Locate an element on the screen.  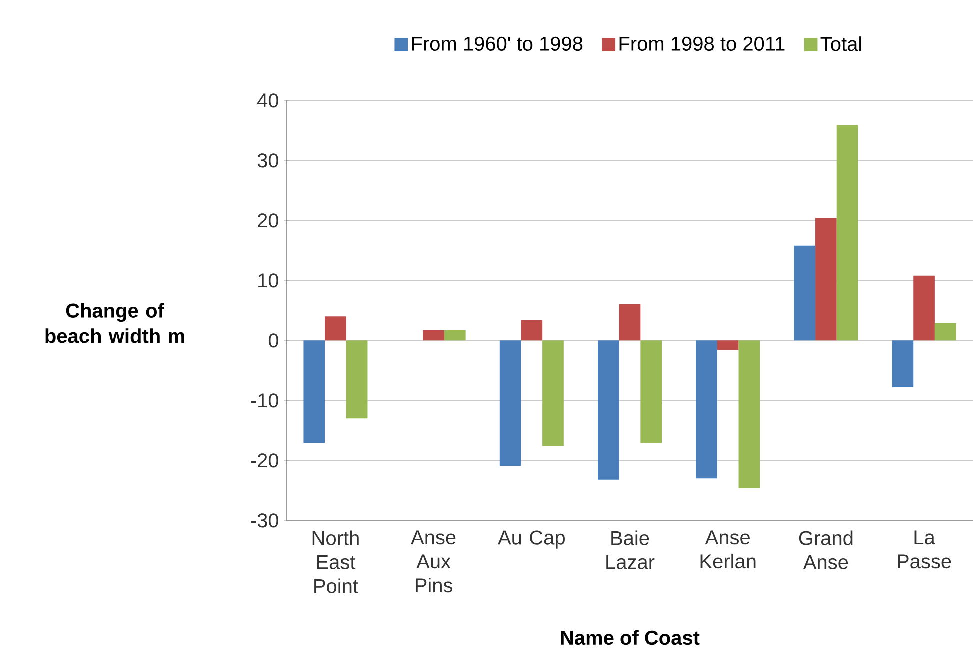
x-tick-label: Anse Aux Pins is located at coordinates (433, 561).